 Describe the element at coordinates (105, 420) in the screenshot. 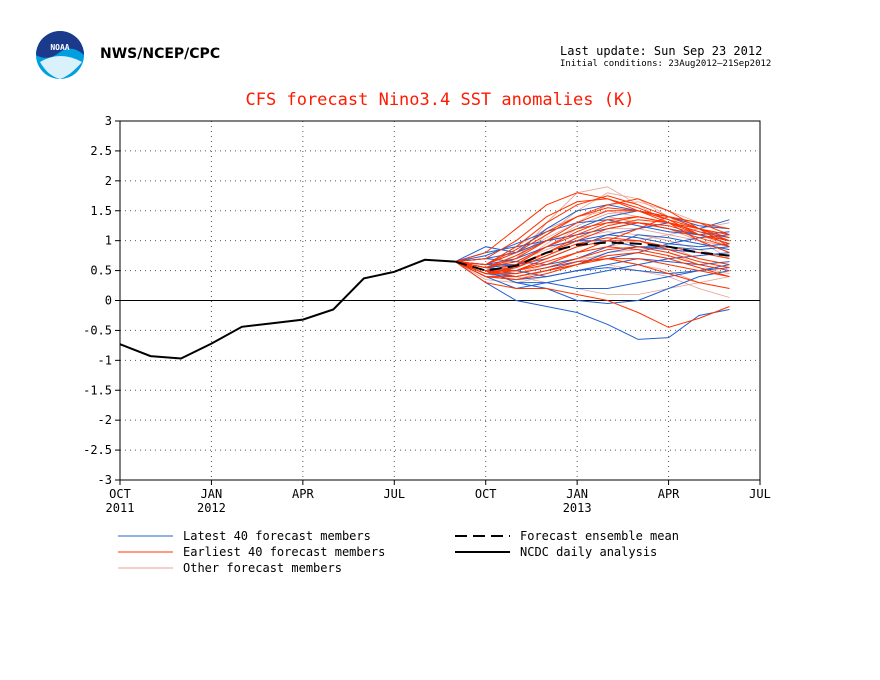

I see `y-tick-label: -2` at that location.